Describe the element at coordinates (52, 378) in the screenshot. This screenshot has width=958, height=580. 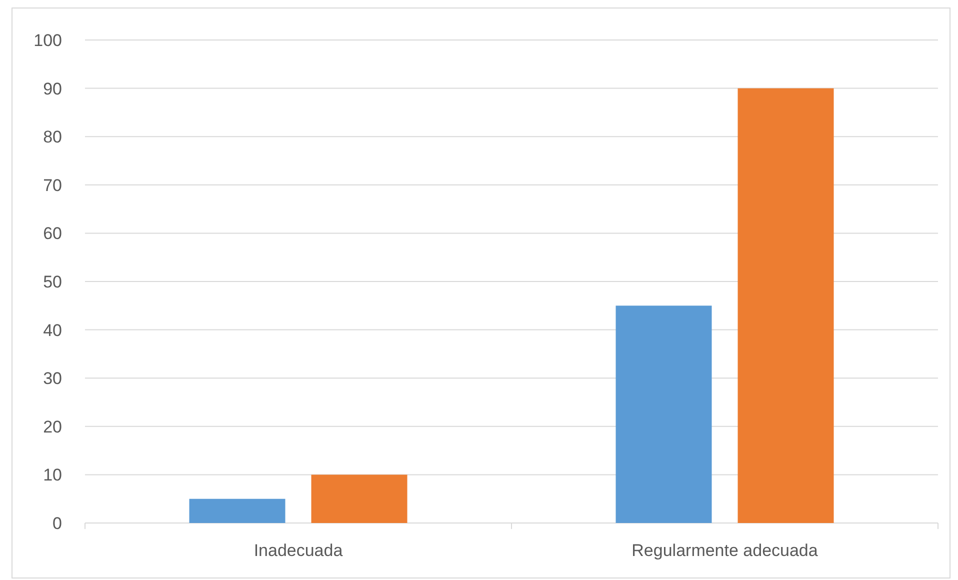
I see `y-tick-label: 30` at that location.